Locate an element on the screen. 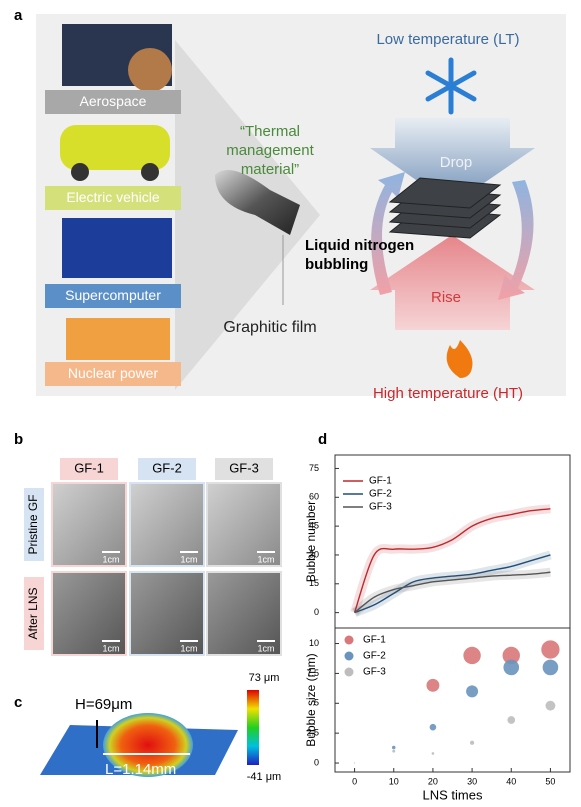  plot-frame is located at coordinates (452, 700).